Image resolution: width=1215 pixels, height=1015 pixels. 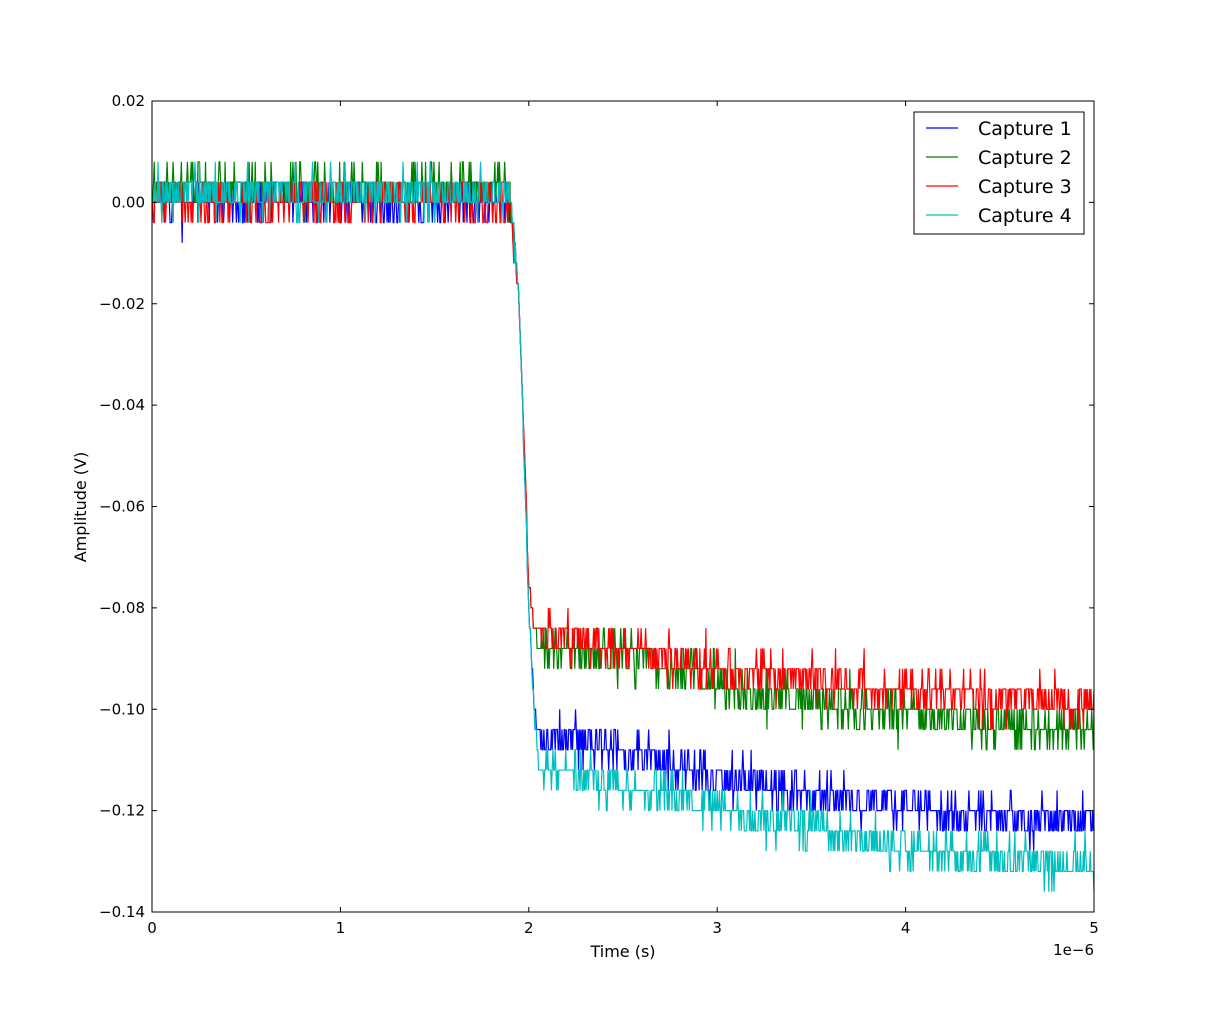 What do you see at coordinates (122, 608) in the screenshot?
I see `y-tick-label: −0.08` at bounding box center [122, 608].